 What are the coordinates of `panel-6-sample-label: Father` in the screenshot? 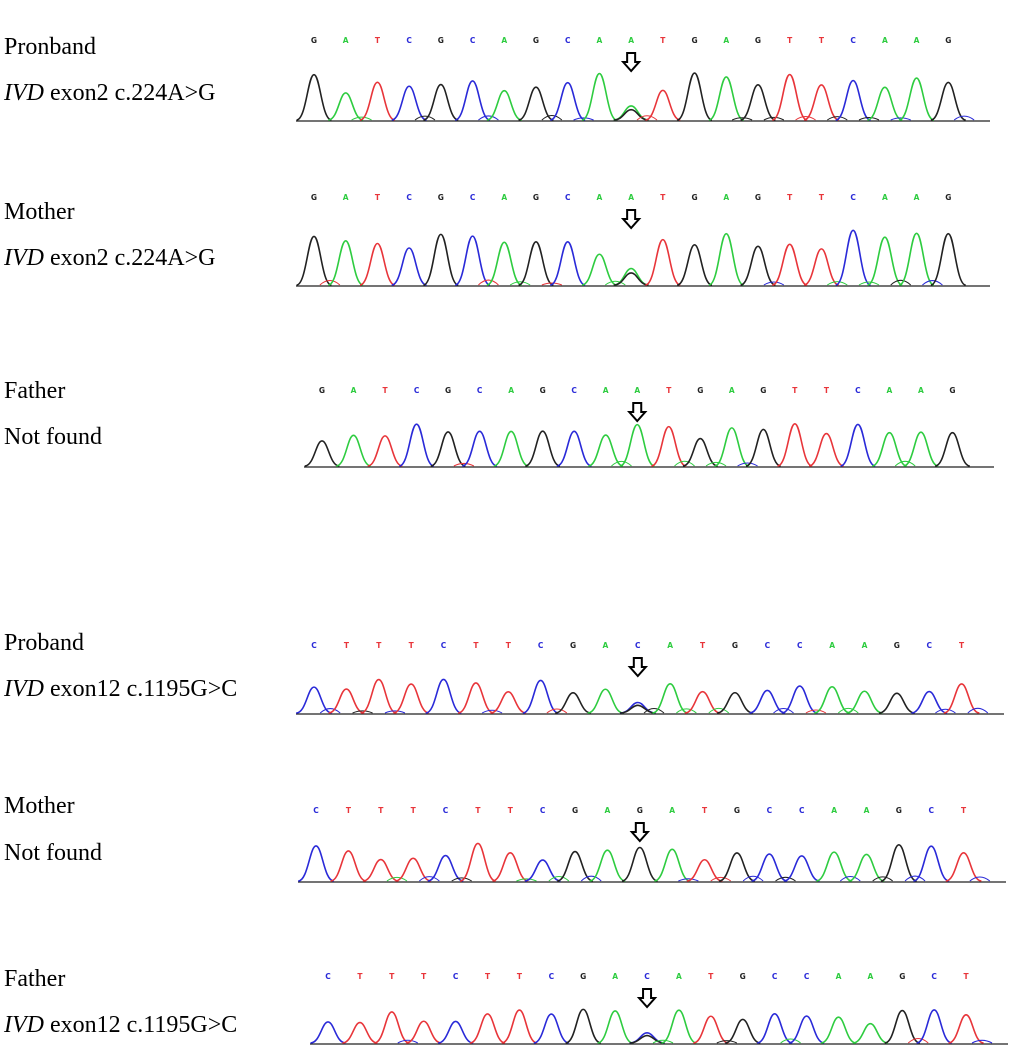 It's located at (35, 979).